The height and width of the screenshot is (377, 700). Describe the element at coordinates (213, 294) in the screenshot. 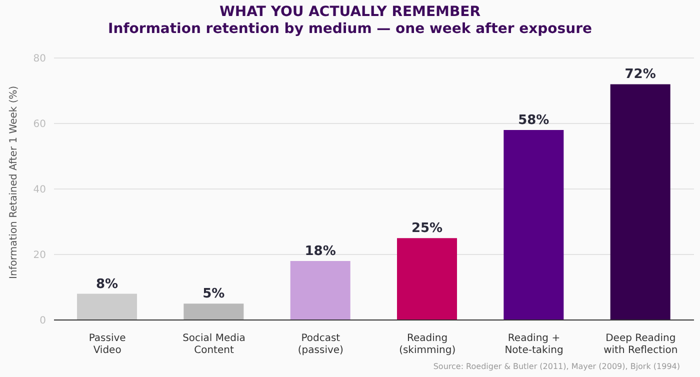

I see `data-label: 5%` at that location.